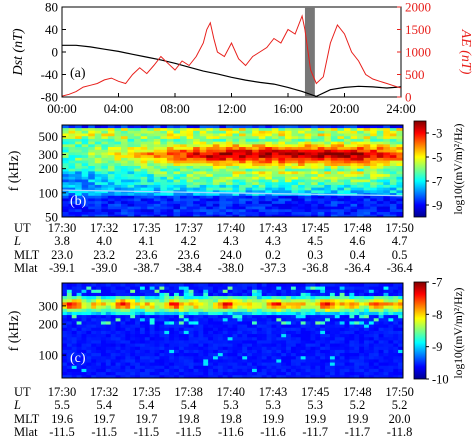 The image size is (474, 443). Describe the element at coordinates (437, 158) in the screenshot. I see `colorbar-tick-label: -5` at that location.